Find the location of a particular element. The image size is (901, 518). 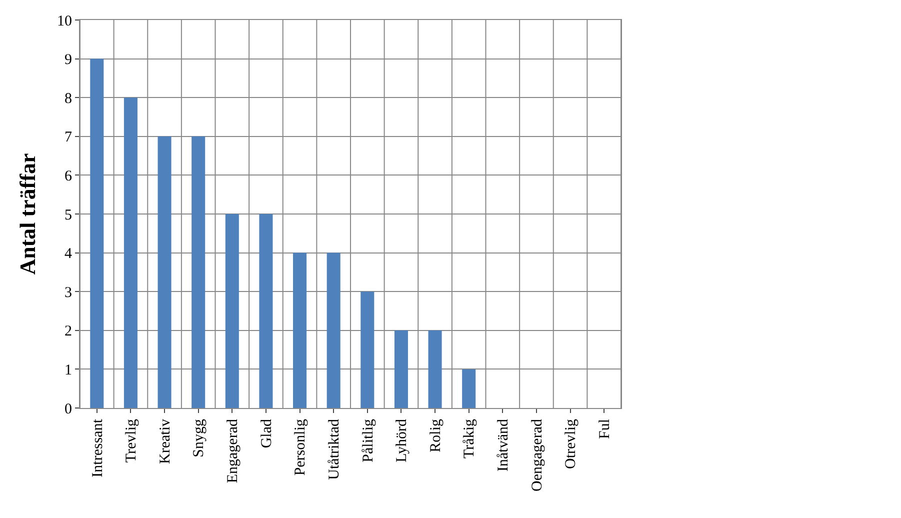

x-tick-label: Lyhörd is located at coordinates (402, 440).